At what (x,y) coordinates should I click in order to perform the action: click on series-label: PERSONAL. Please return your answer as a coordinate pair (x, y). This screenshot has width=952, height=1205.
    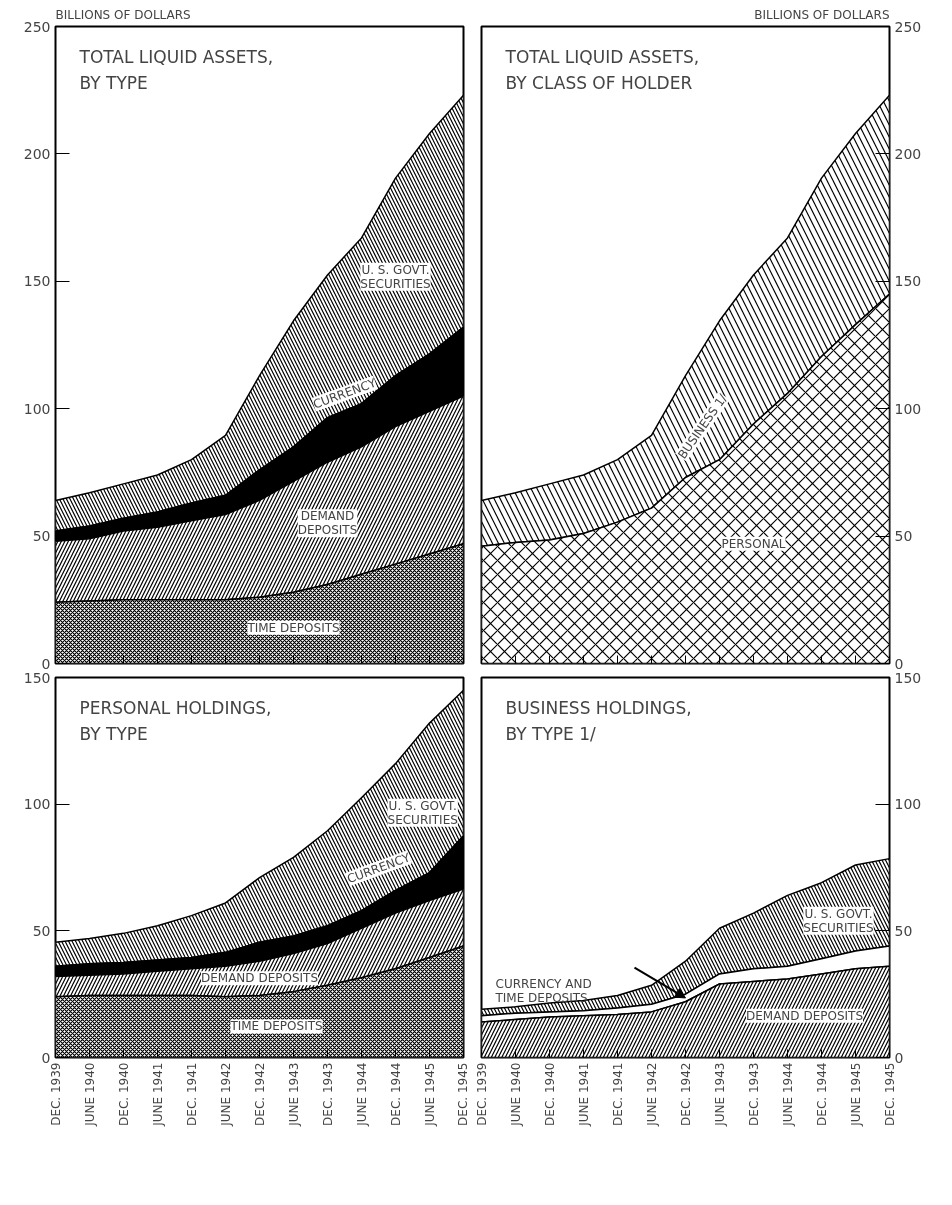
    Looking at the image, I should click on (753, 543).